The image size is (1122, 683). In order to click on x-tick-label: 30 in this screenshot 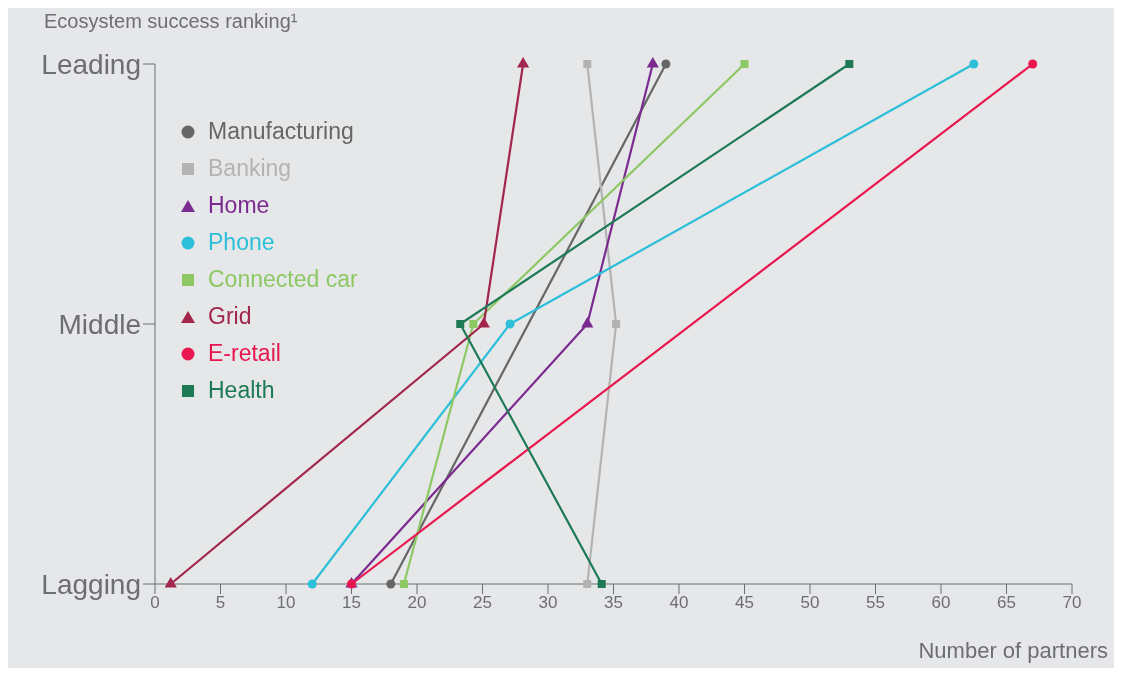, I will do `click(548, 603)`.